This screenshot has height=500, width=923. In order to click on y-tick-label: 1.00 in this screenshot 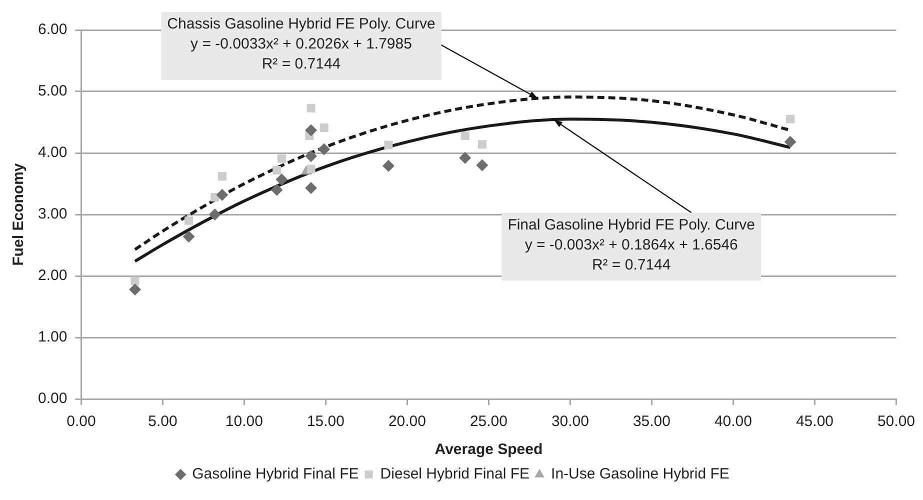, I will do `click(53, 337)`.